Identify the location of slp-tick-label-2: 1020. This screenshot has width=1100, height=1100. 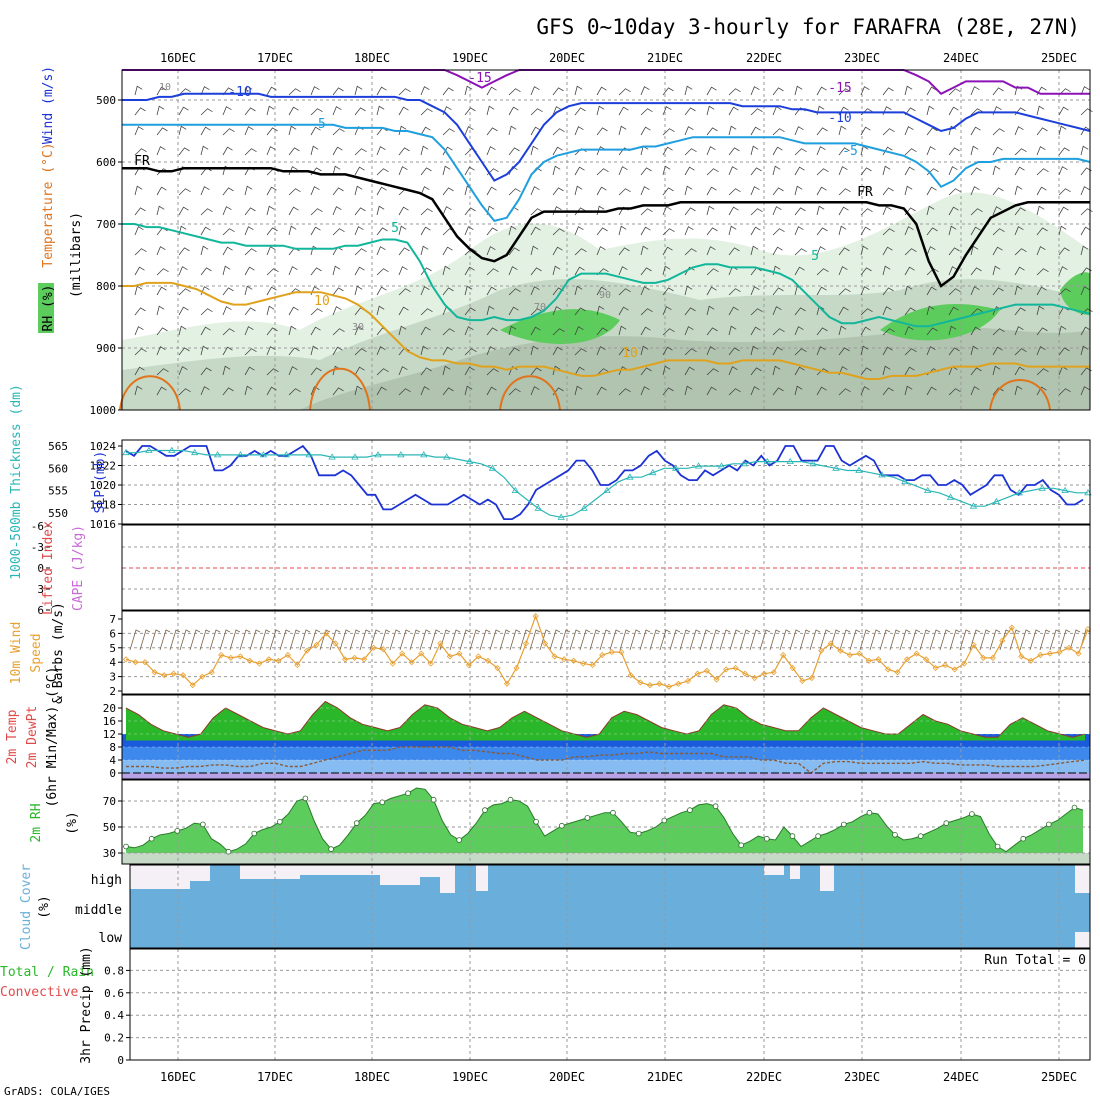
(103, 485).